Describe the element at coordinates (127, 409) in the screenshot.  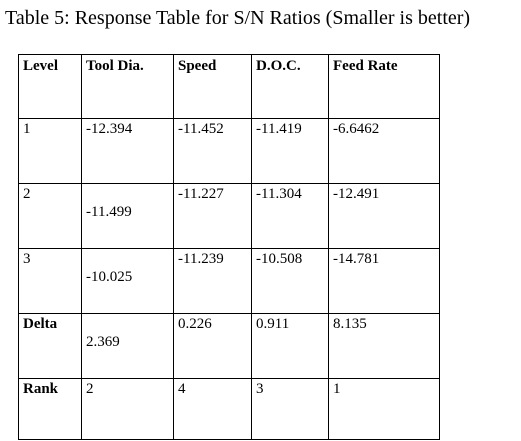
I see `cell-tool-dia: 2` at that location.